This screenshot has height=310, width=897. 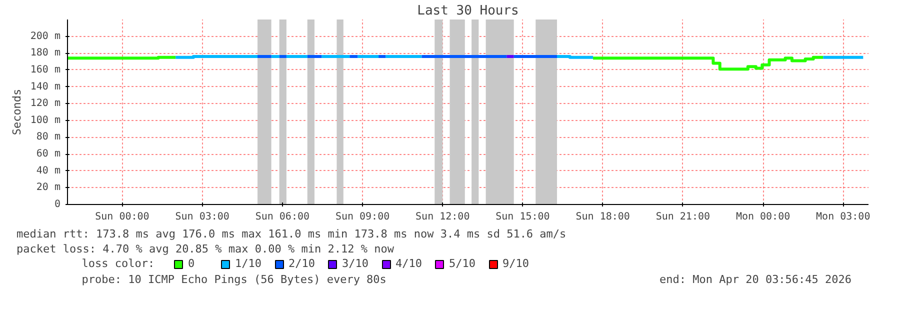 What do you see at coordinates (48, 154) in the screenshot?
I see `y-tick-label: 60 m` at bounding box center [48, 154].